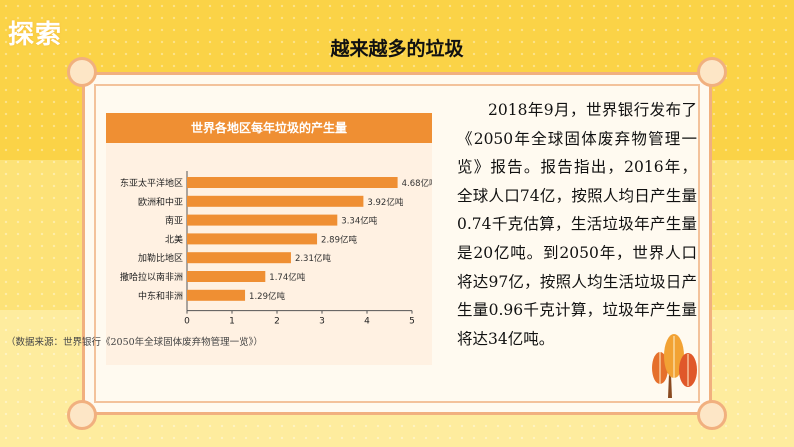 Image resolution: width=794 pixels, height=447 pixels. I want to click on data-label: 2.31亿吨, so click(313, 258).